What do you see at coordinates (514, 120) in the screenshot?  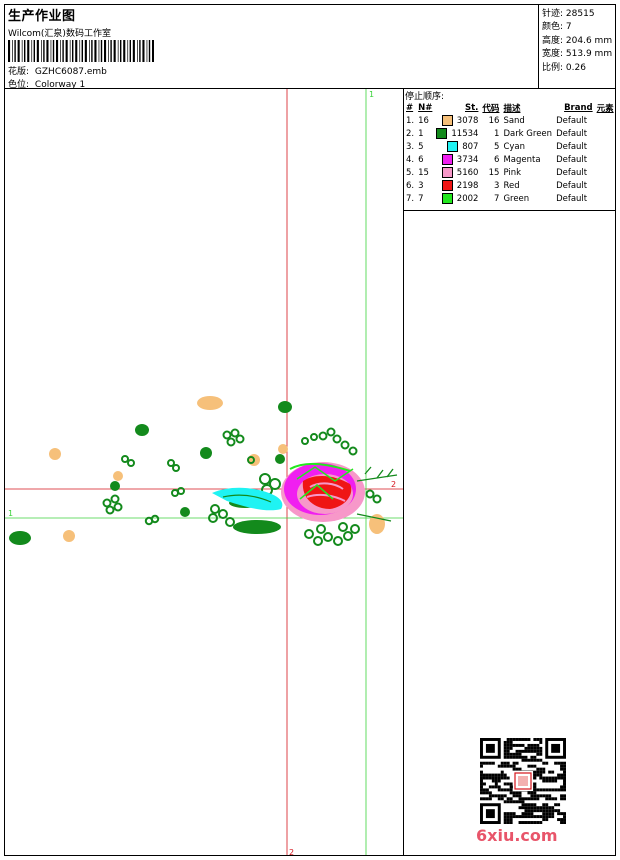 I see `cell-desc: Sand` at bounding box center [514, 120].